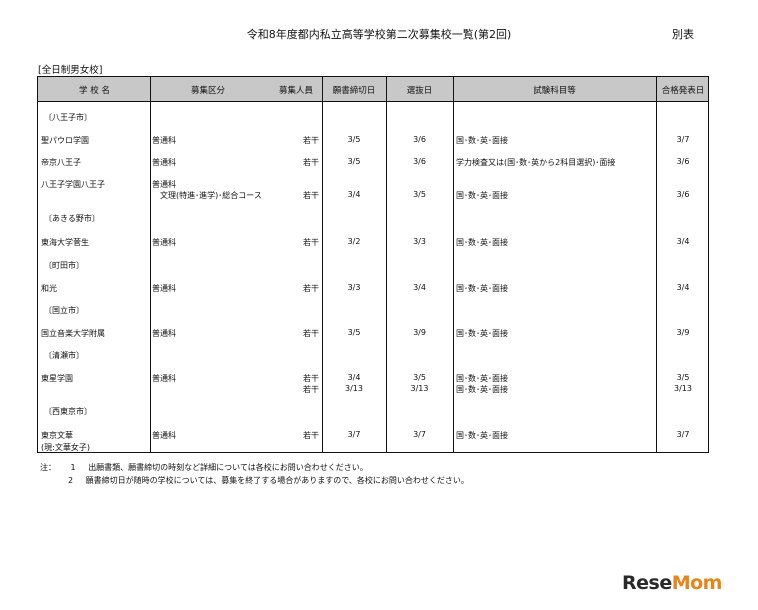 Image resolution: width=758 pixels, height=610 pixels. Describe the element at coordinates (379, 34) in the screenshot. I see `document-title: 令和8年度都内私立高等学校第二次募集校一覧(第2回)` at that location.